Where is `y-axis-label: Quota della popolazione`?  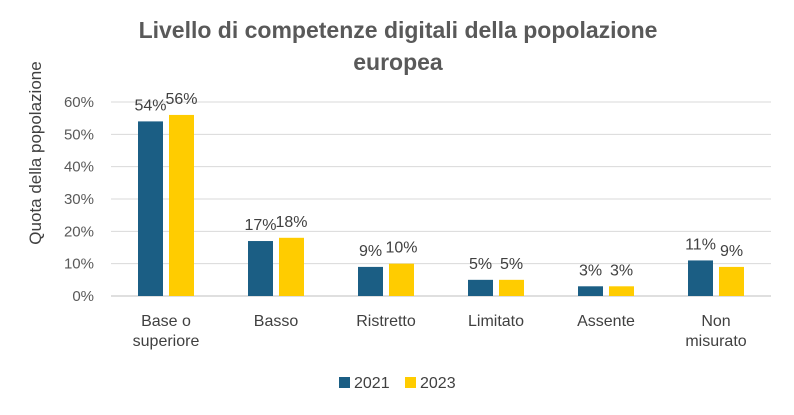
y-axis-label: Quota della popolazione is located at coordinates (35, 152).